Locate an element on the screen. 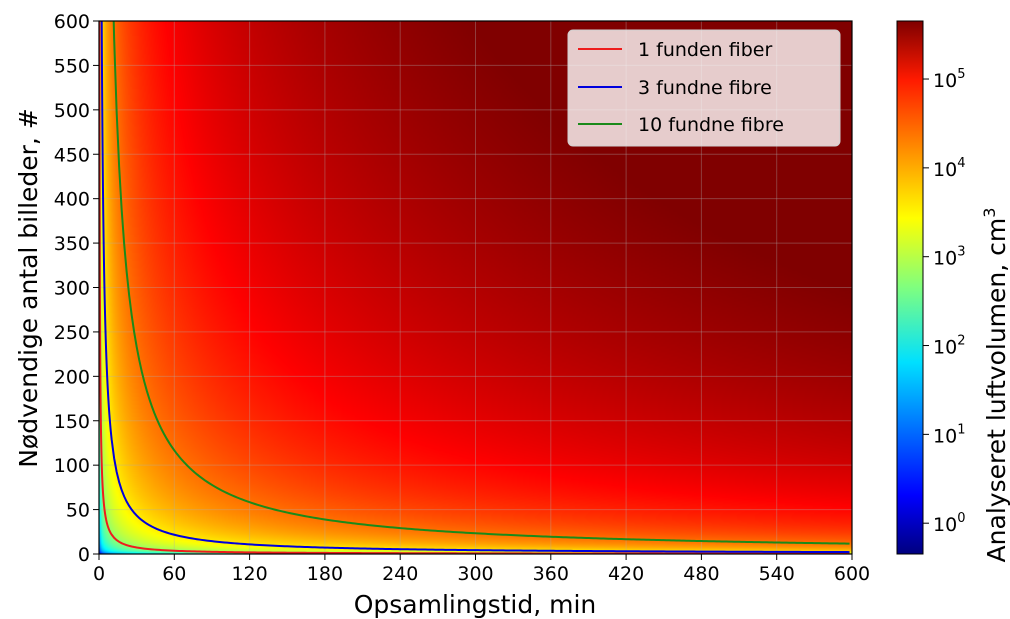 Image resolution: width=1010 pixels, height=619 pixels. legend-box is located at coordinates (704, 88).